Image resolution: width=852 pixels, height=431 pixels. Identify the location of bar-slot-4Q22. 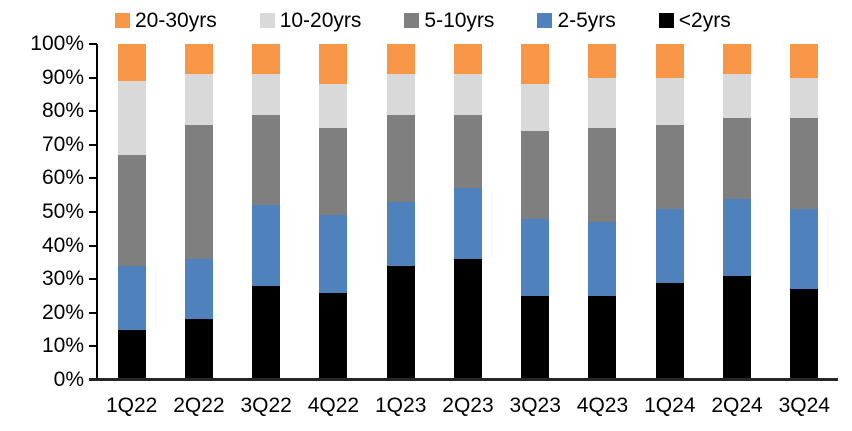
(333, 212).